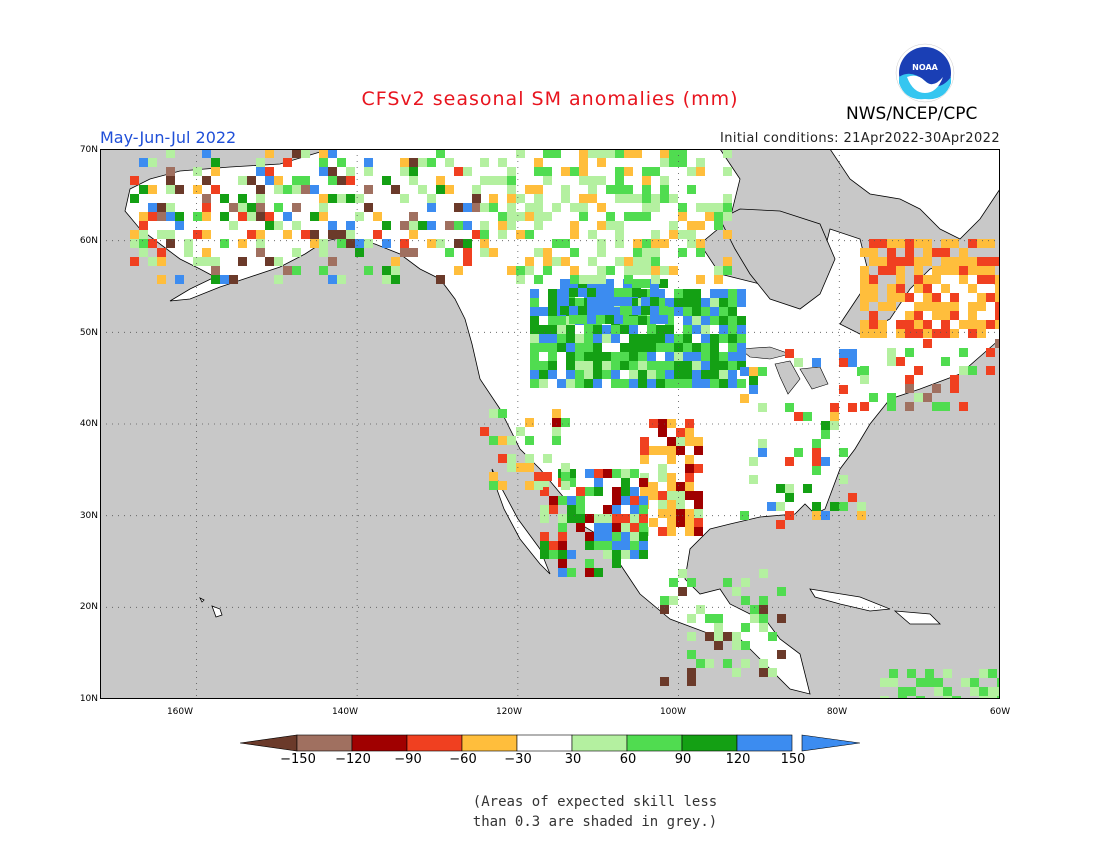  What do you see at coordinates (353, 759) in the screenshot?
I see `colorbar-label: −120` at bounding box center [353, 759].